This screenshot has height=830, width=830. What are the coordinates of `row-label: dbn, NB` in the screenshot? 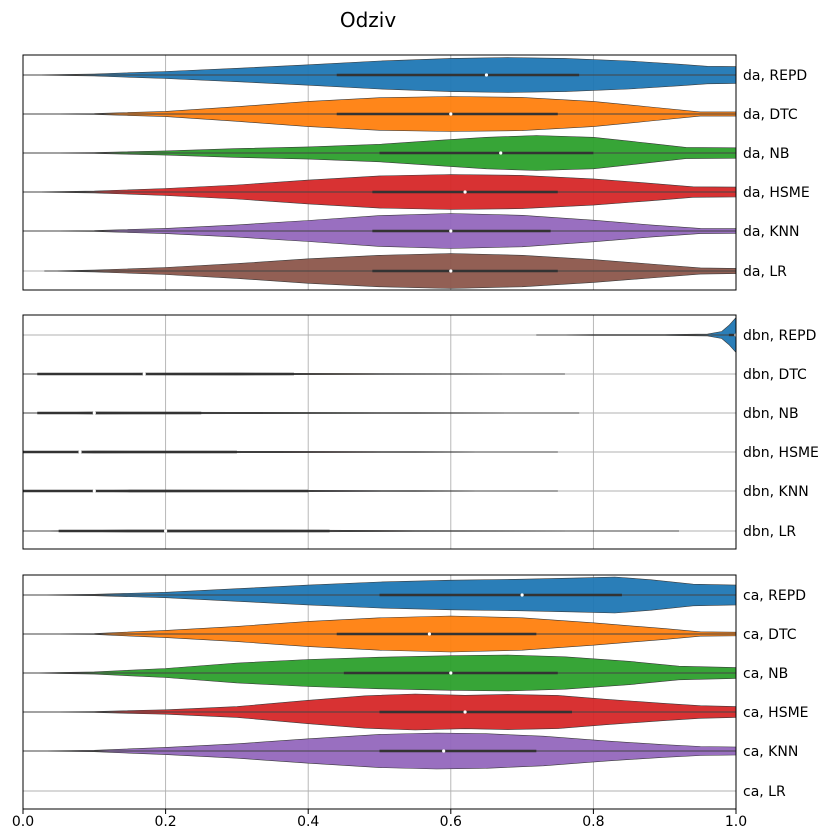 It's located at (771, 414).